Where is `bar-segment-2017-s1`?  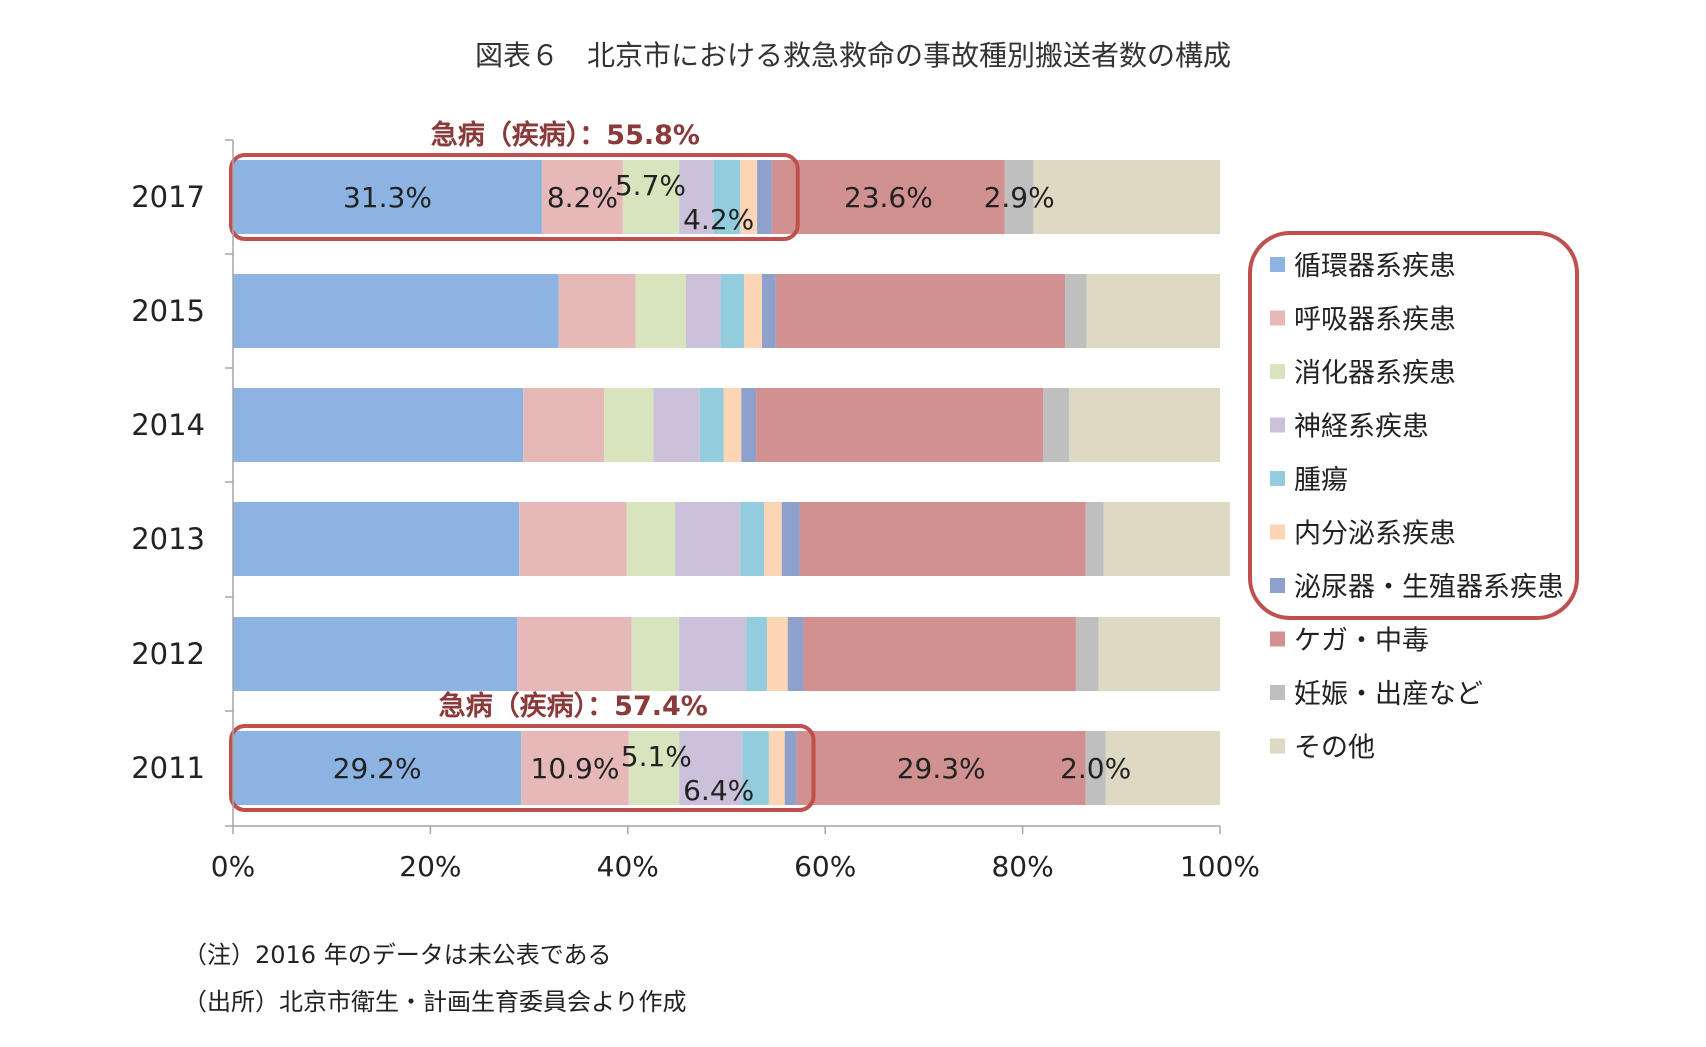 bar-segment-2017-s1 is located at coordinates (582, 197).